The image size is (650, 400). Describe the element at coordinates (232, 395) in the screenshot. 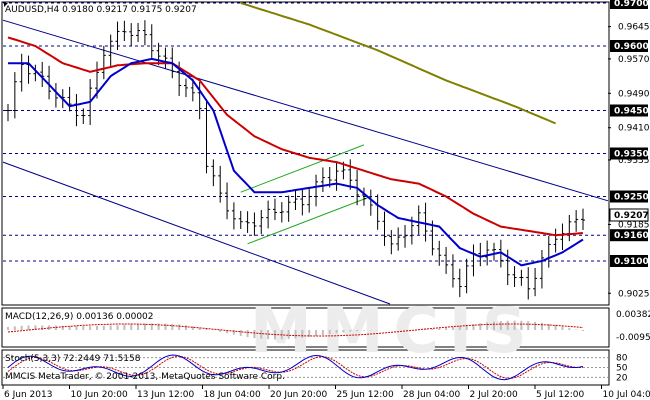

I see `x-tick-label: 18 Jun 04:00` at that location.